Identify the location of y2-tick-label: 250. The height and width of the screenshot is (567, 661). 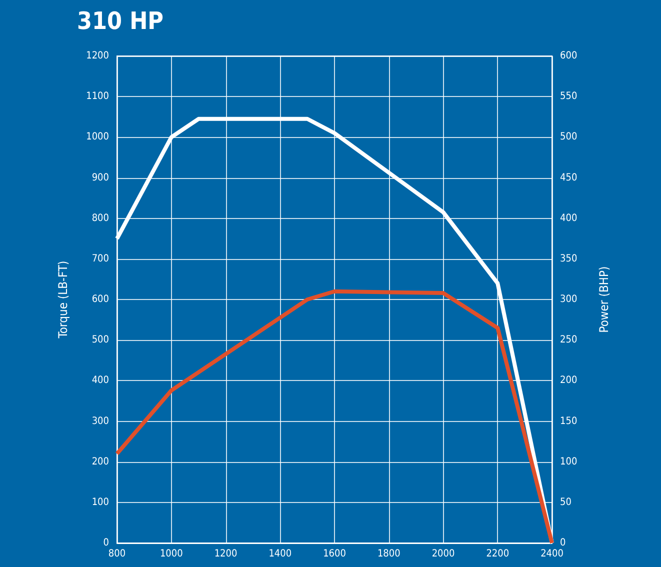
(569, 340).